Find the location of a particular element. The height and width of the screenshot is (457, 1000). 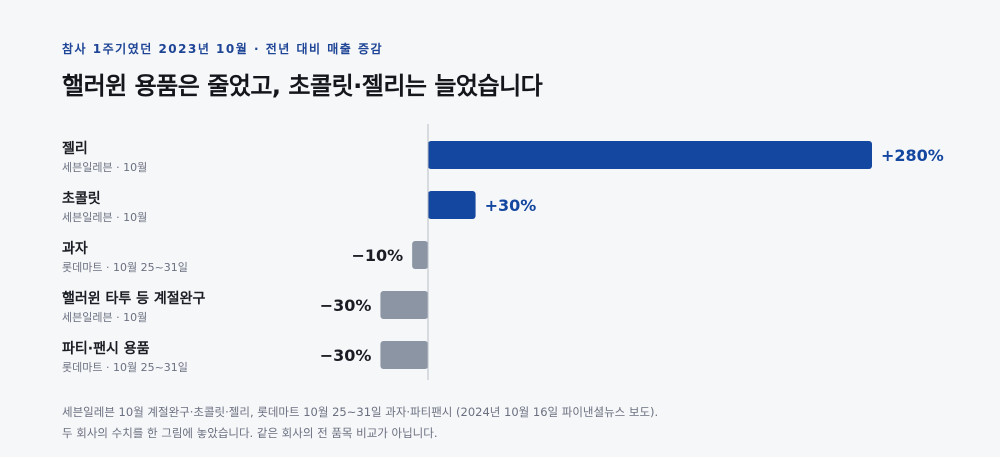

category-label: 핼러윈 타투 등 계절완구 is located at coordinates (134, 298).